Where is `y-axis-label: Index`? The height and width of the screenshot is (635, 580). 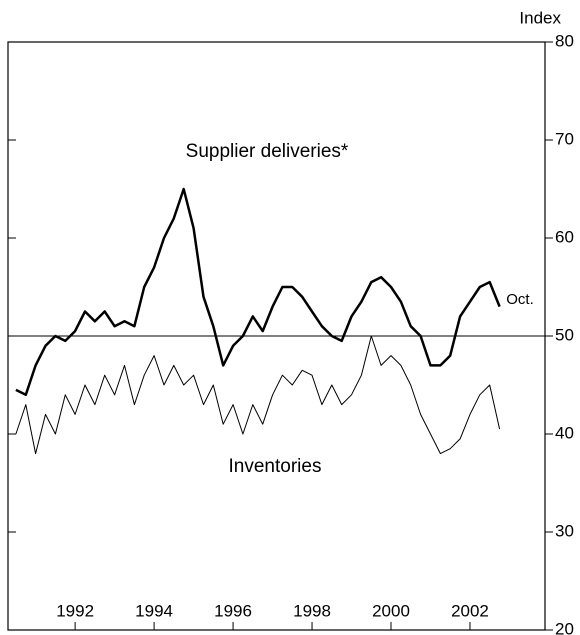
y-axis-label: Index is located at coordinates (540, 17).